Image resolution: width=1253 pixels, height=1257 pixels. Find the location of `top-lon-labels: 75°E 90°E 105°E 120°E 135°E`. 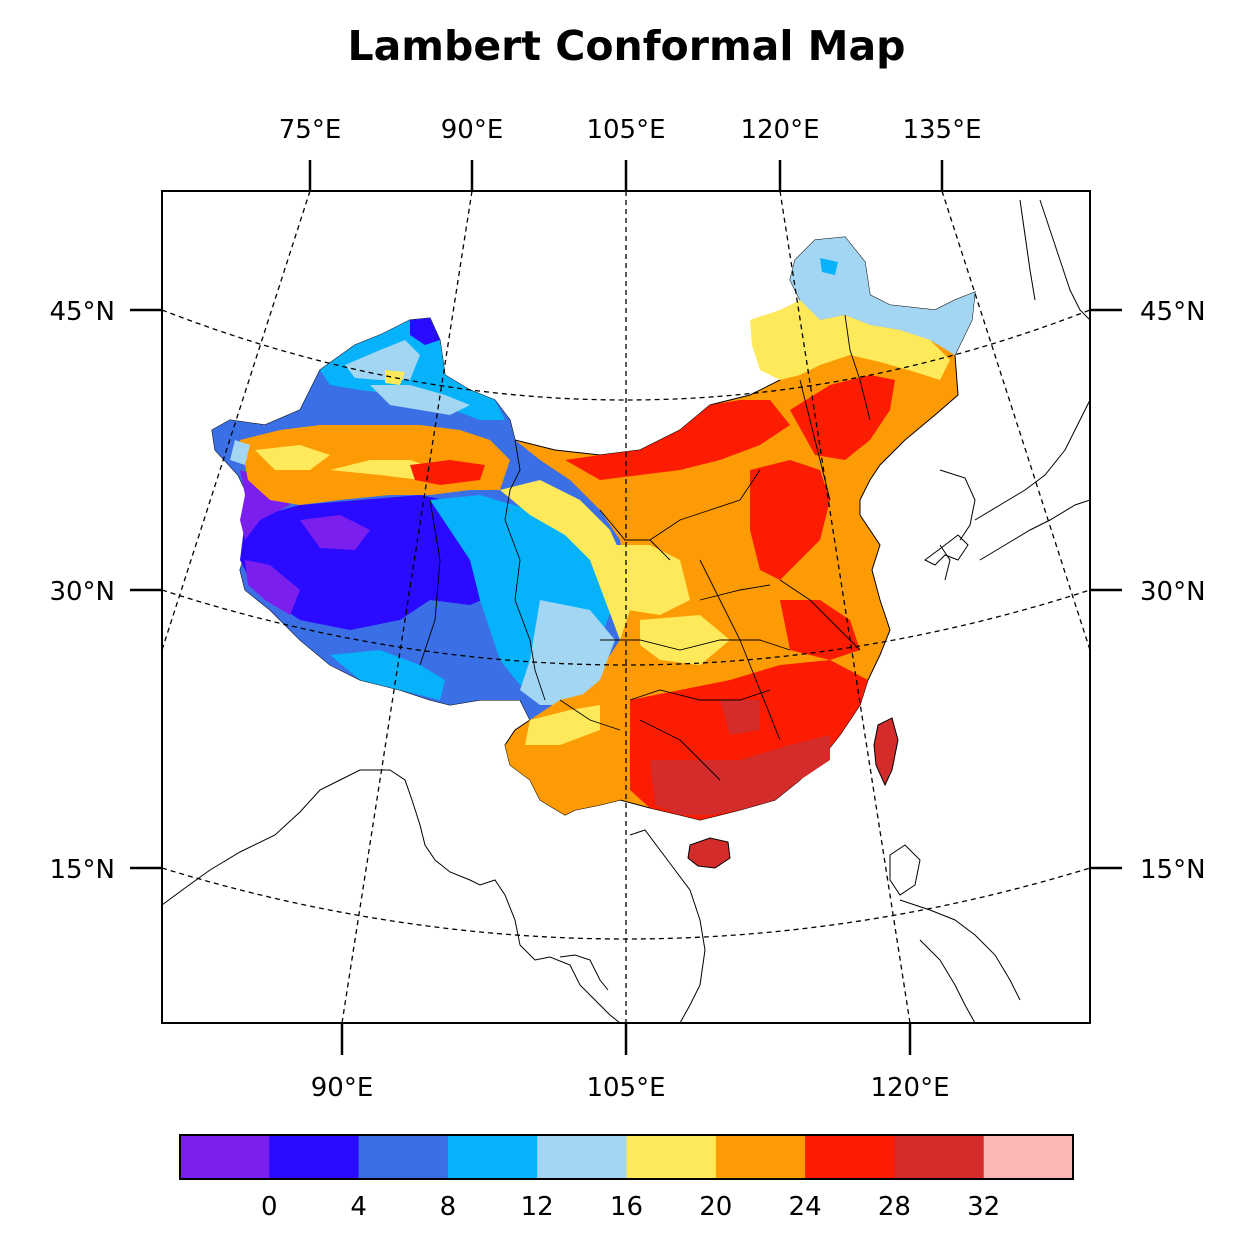

top-lon-labels: 75°E 90°E 105°E 120°E 135°E is located at coordinates (630, 130).